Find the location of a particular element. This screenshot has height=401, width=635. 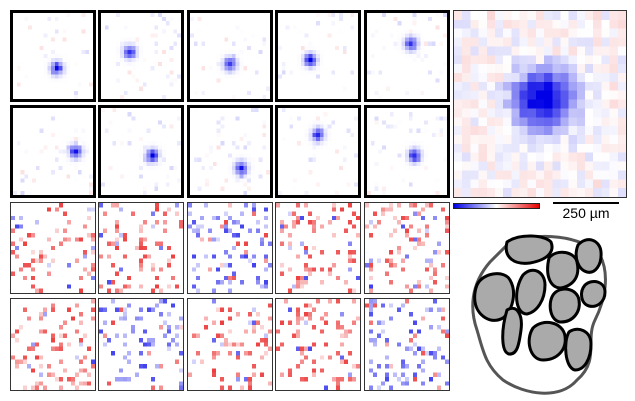

cell-schematic is located at coordinates (539, 314).